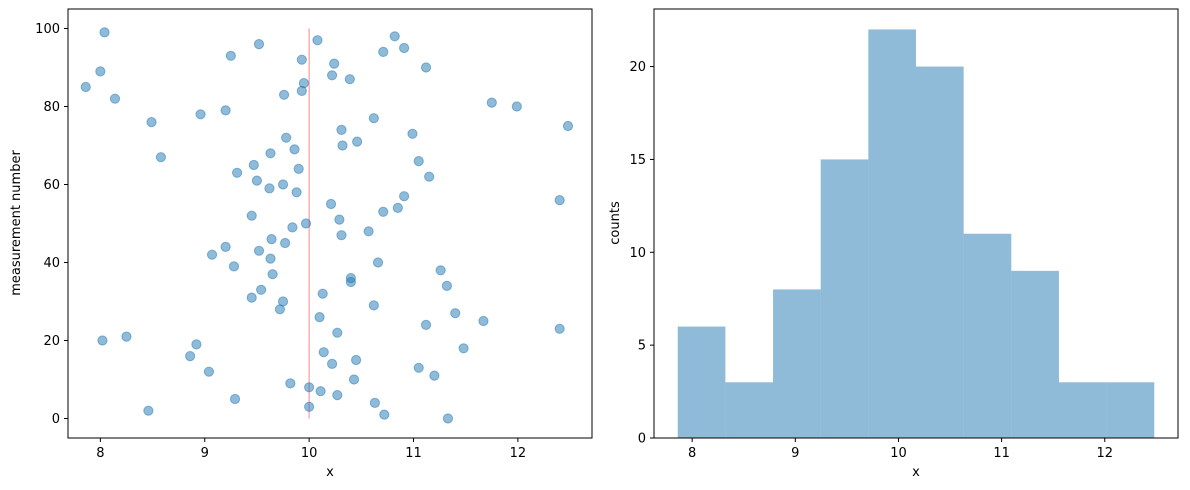 The image size is (1190, 490). What do you see at coordinates (642, 439) in the screenshot?
I see `y-tick-label: 0` at bounding box center [642, 439].